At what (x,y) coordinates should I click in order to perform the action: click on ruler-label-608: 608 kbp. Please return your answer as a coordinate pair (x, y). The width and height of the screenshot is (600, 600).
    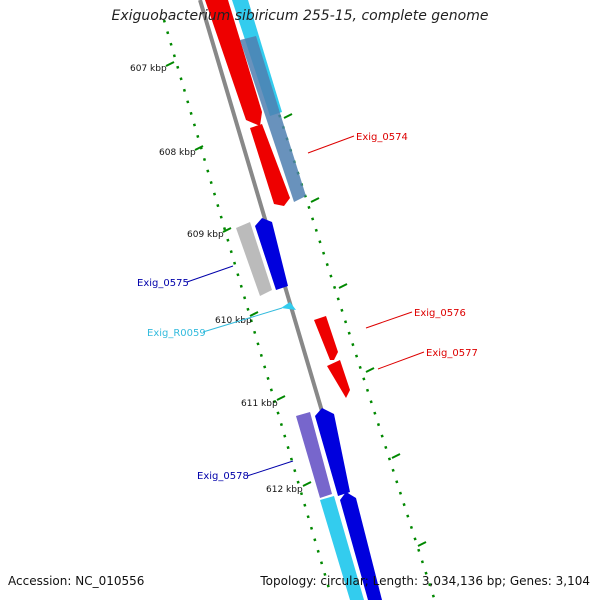
    Looking at the image, I should click on (177, 153).